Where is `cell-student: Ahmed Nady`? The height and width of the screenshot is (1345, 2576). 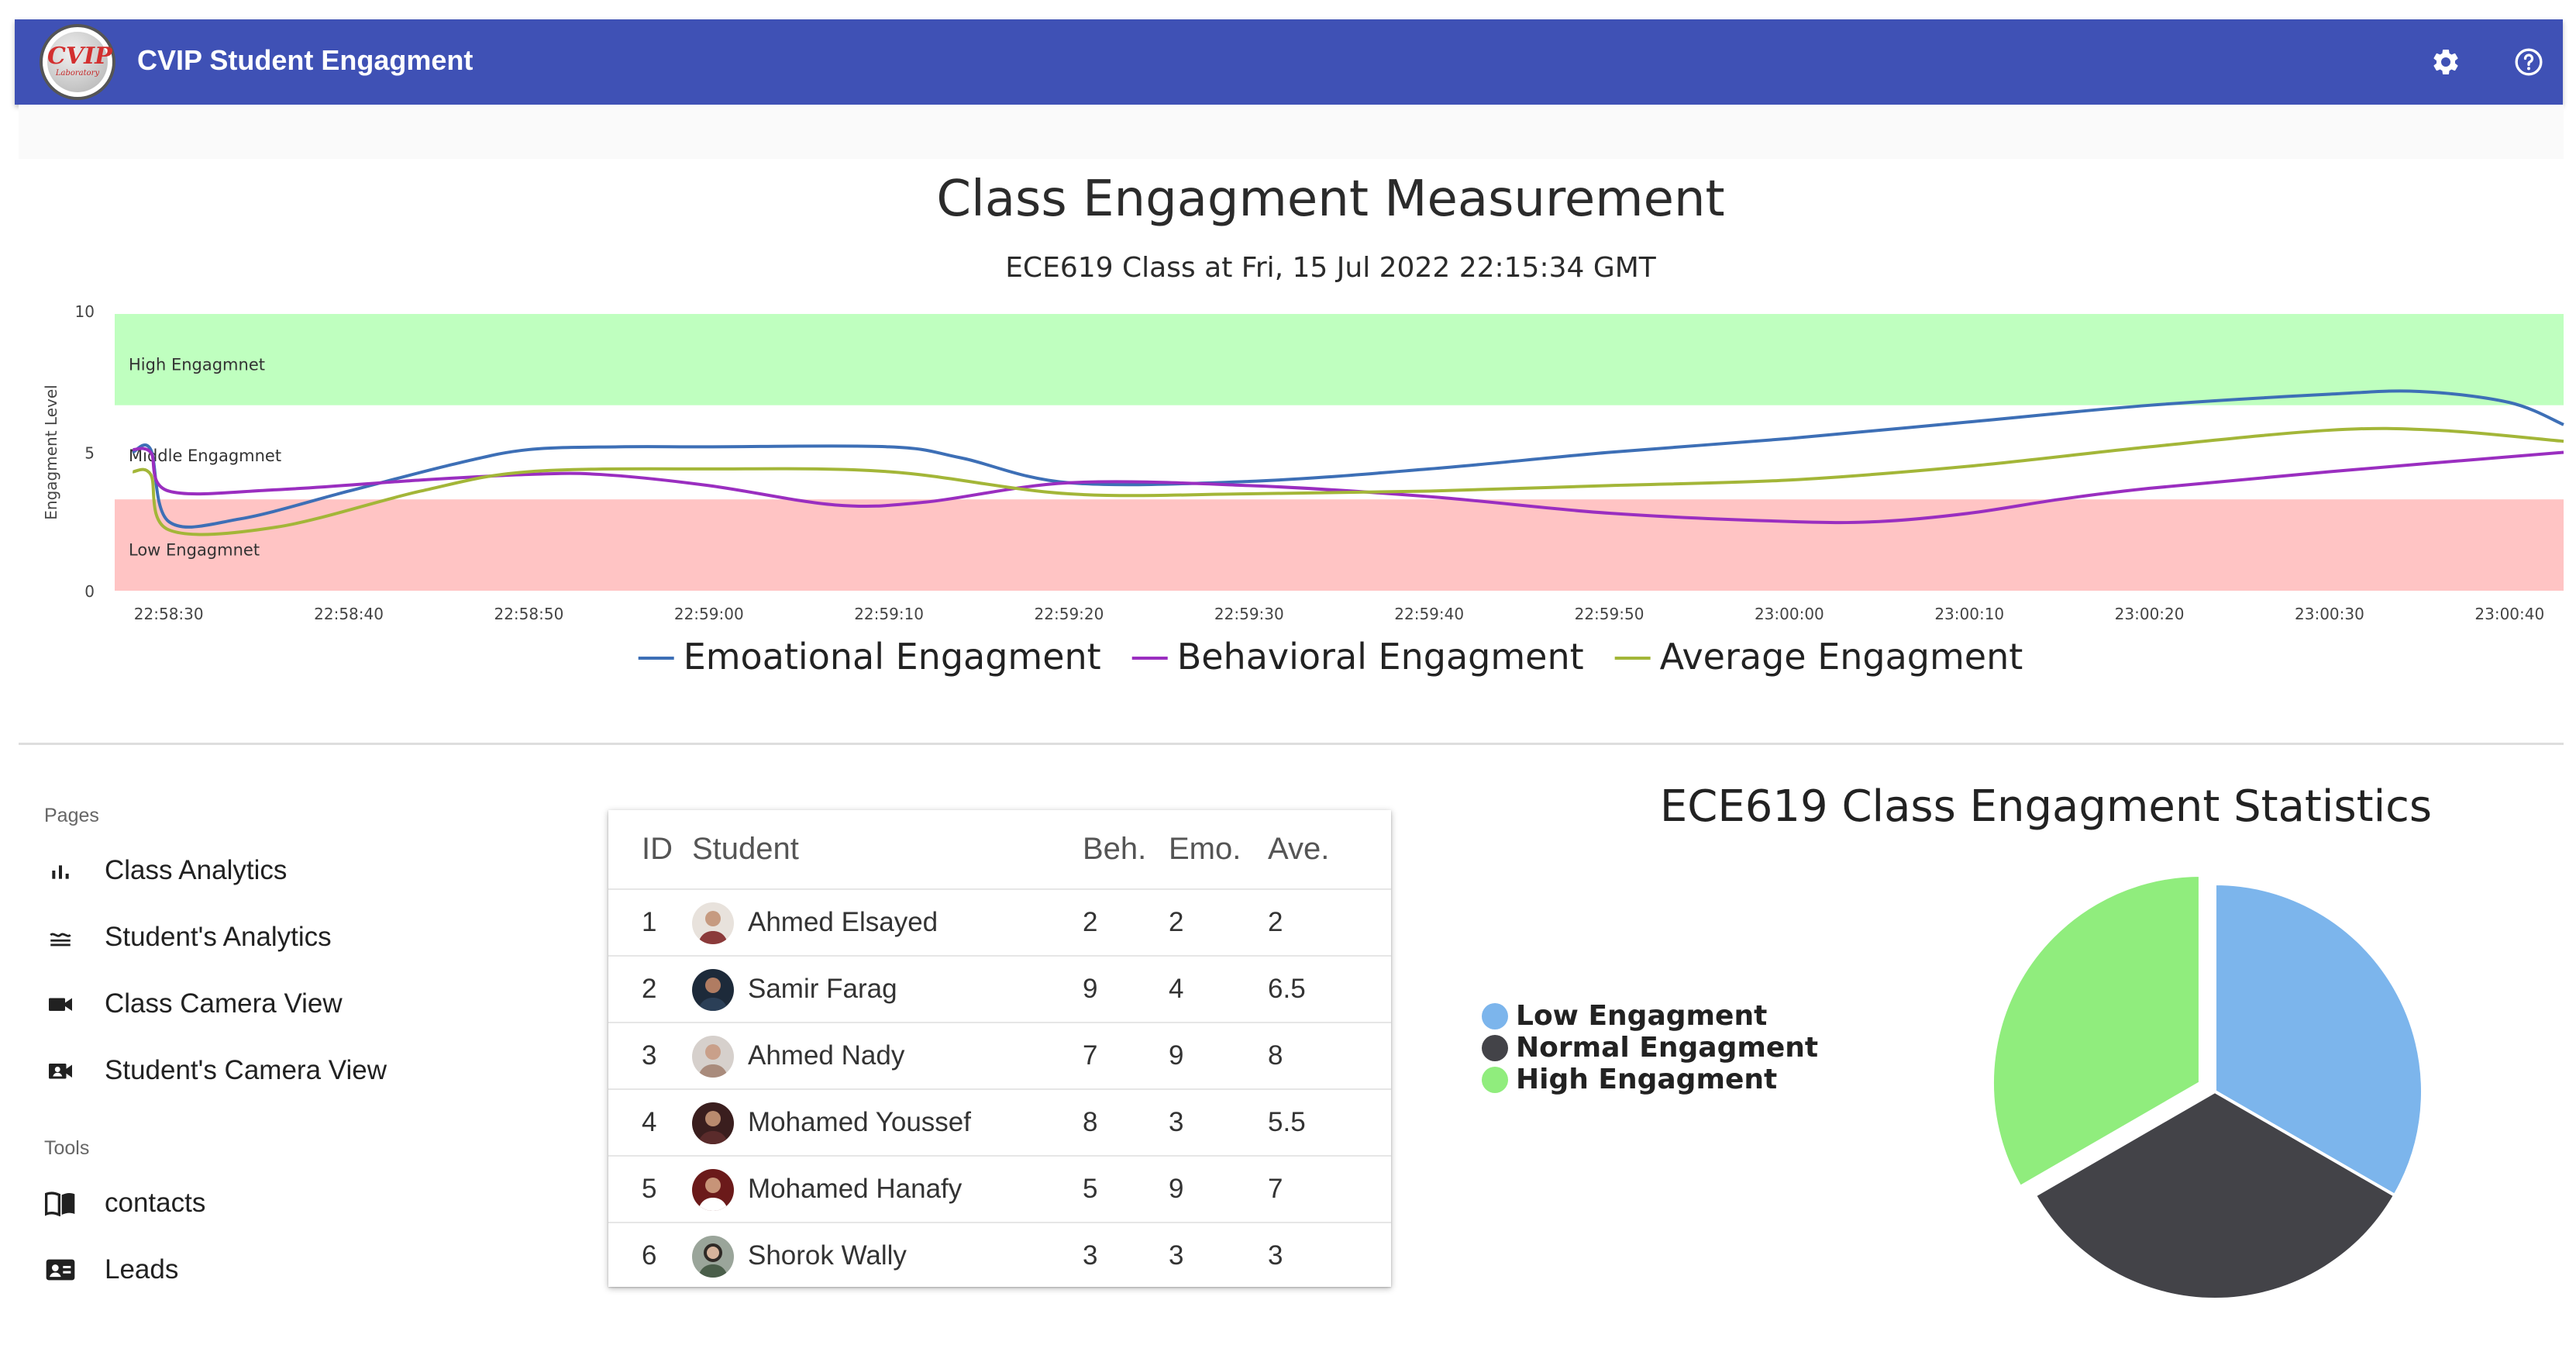
cell-student: Ahmed Nady is located at coordinates (826, 1056).